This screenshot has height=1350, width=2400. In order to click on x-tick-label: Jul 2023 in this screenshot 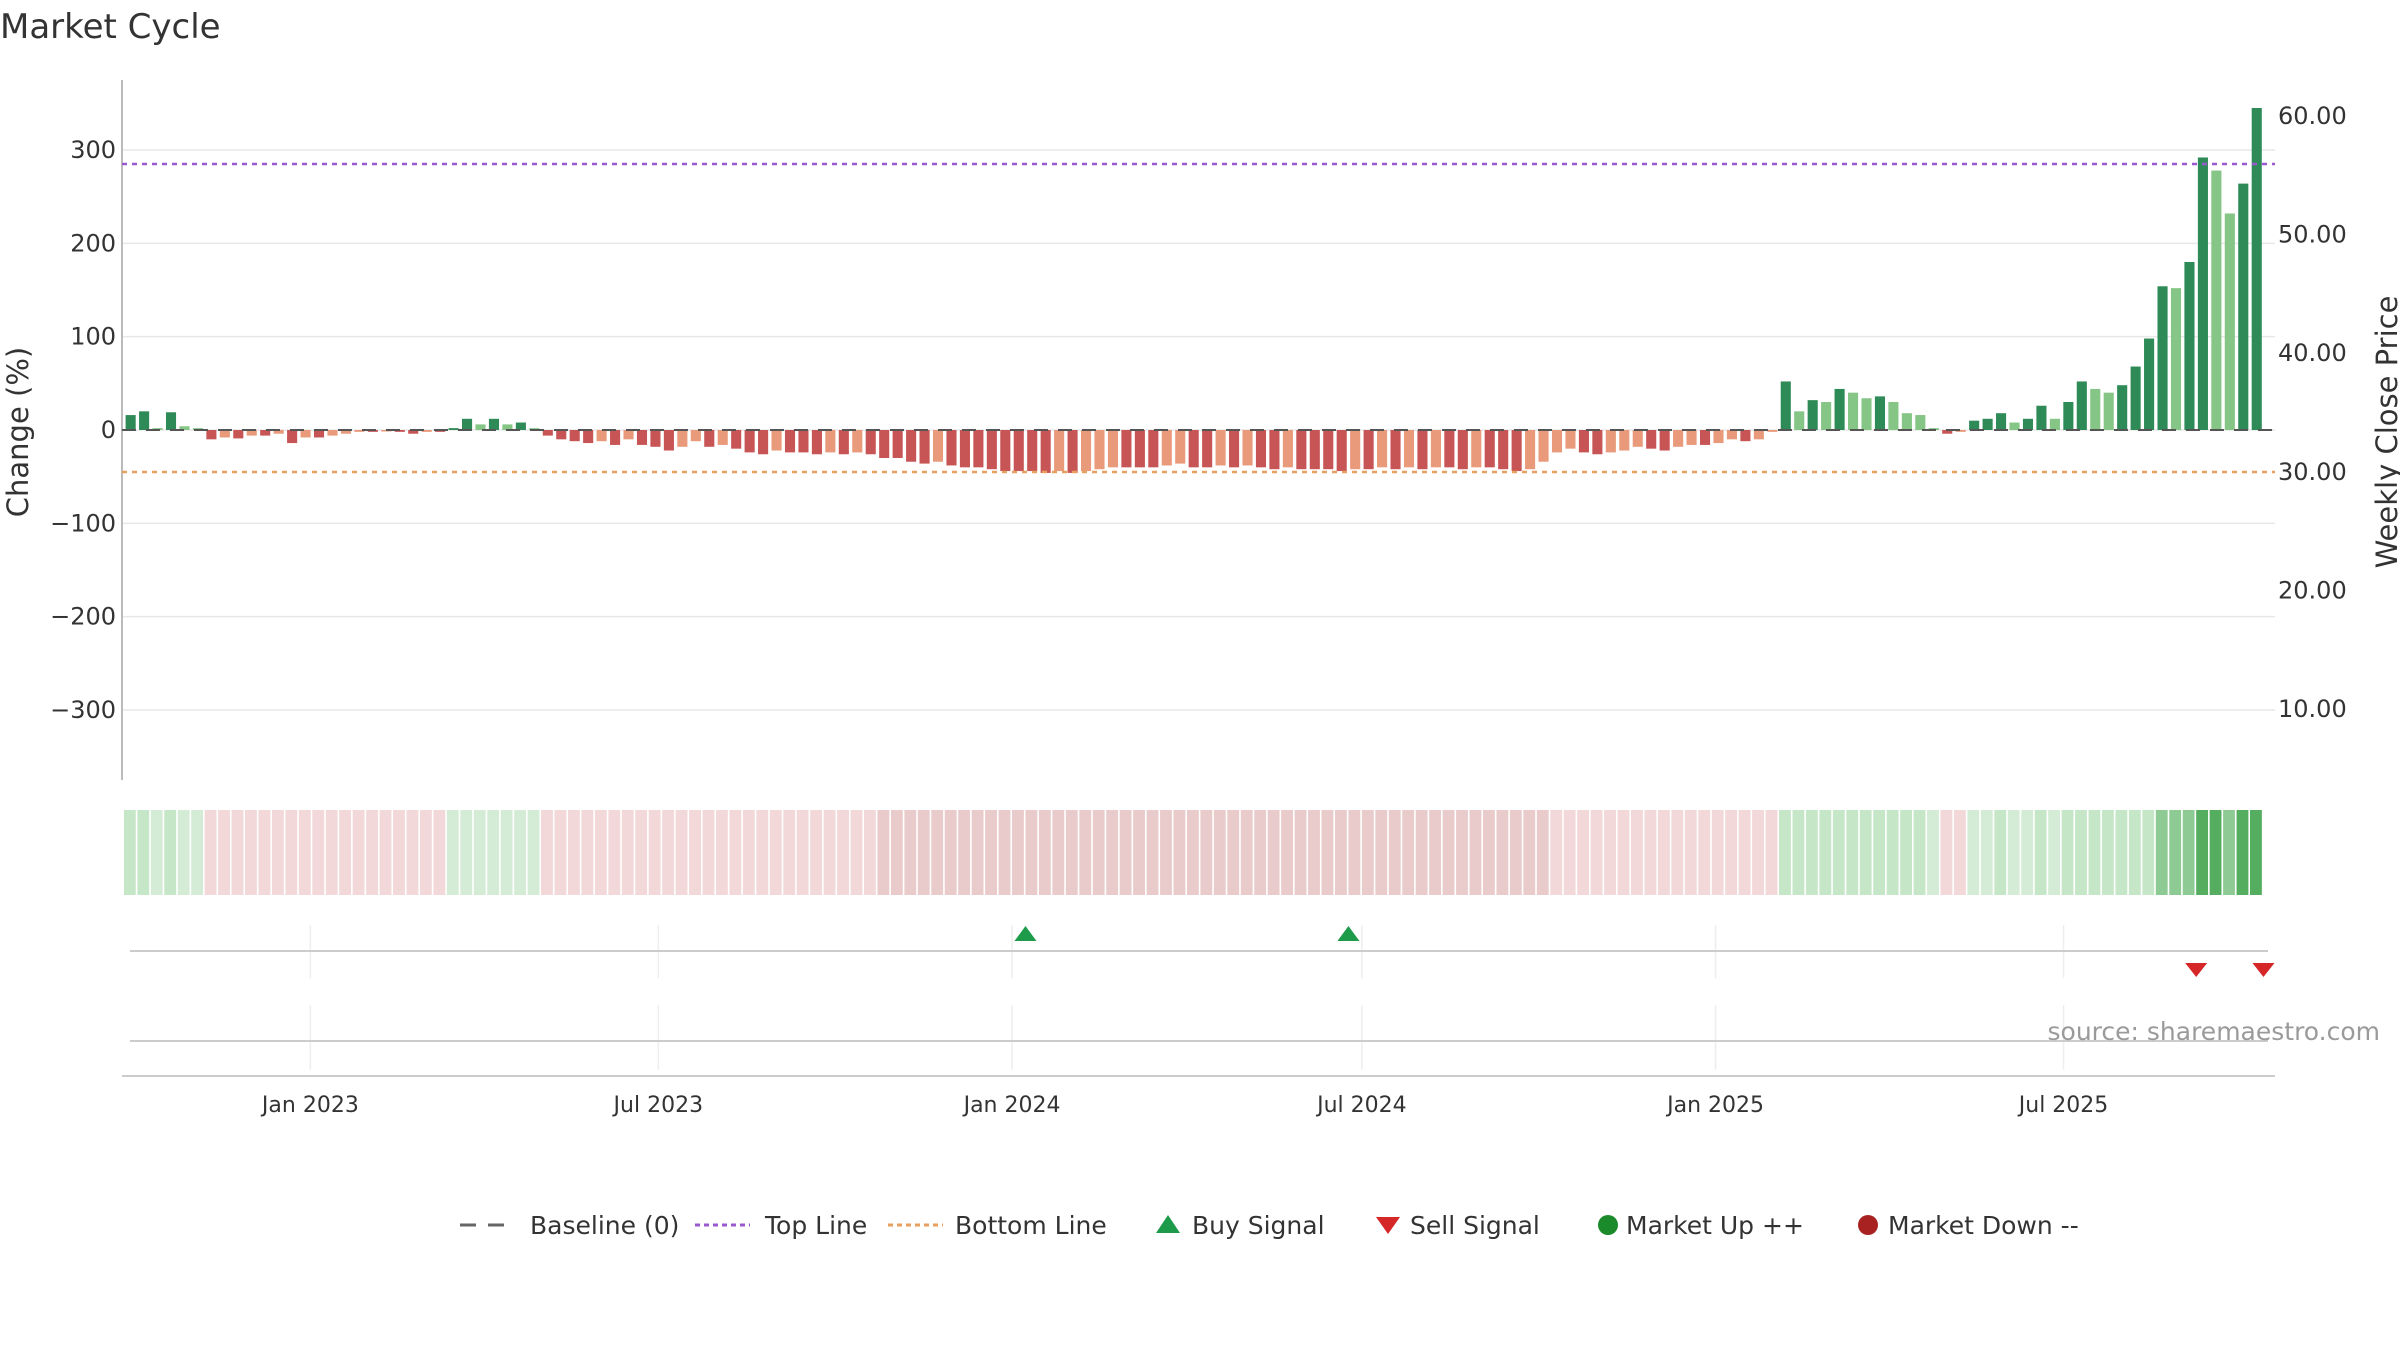, I will do `click(658, 1105)`.